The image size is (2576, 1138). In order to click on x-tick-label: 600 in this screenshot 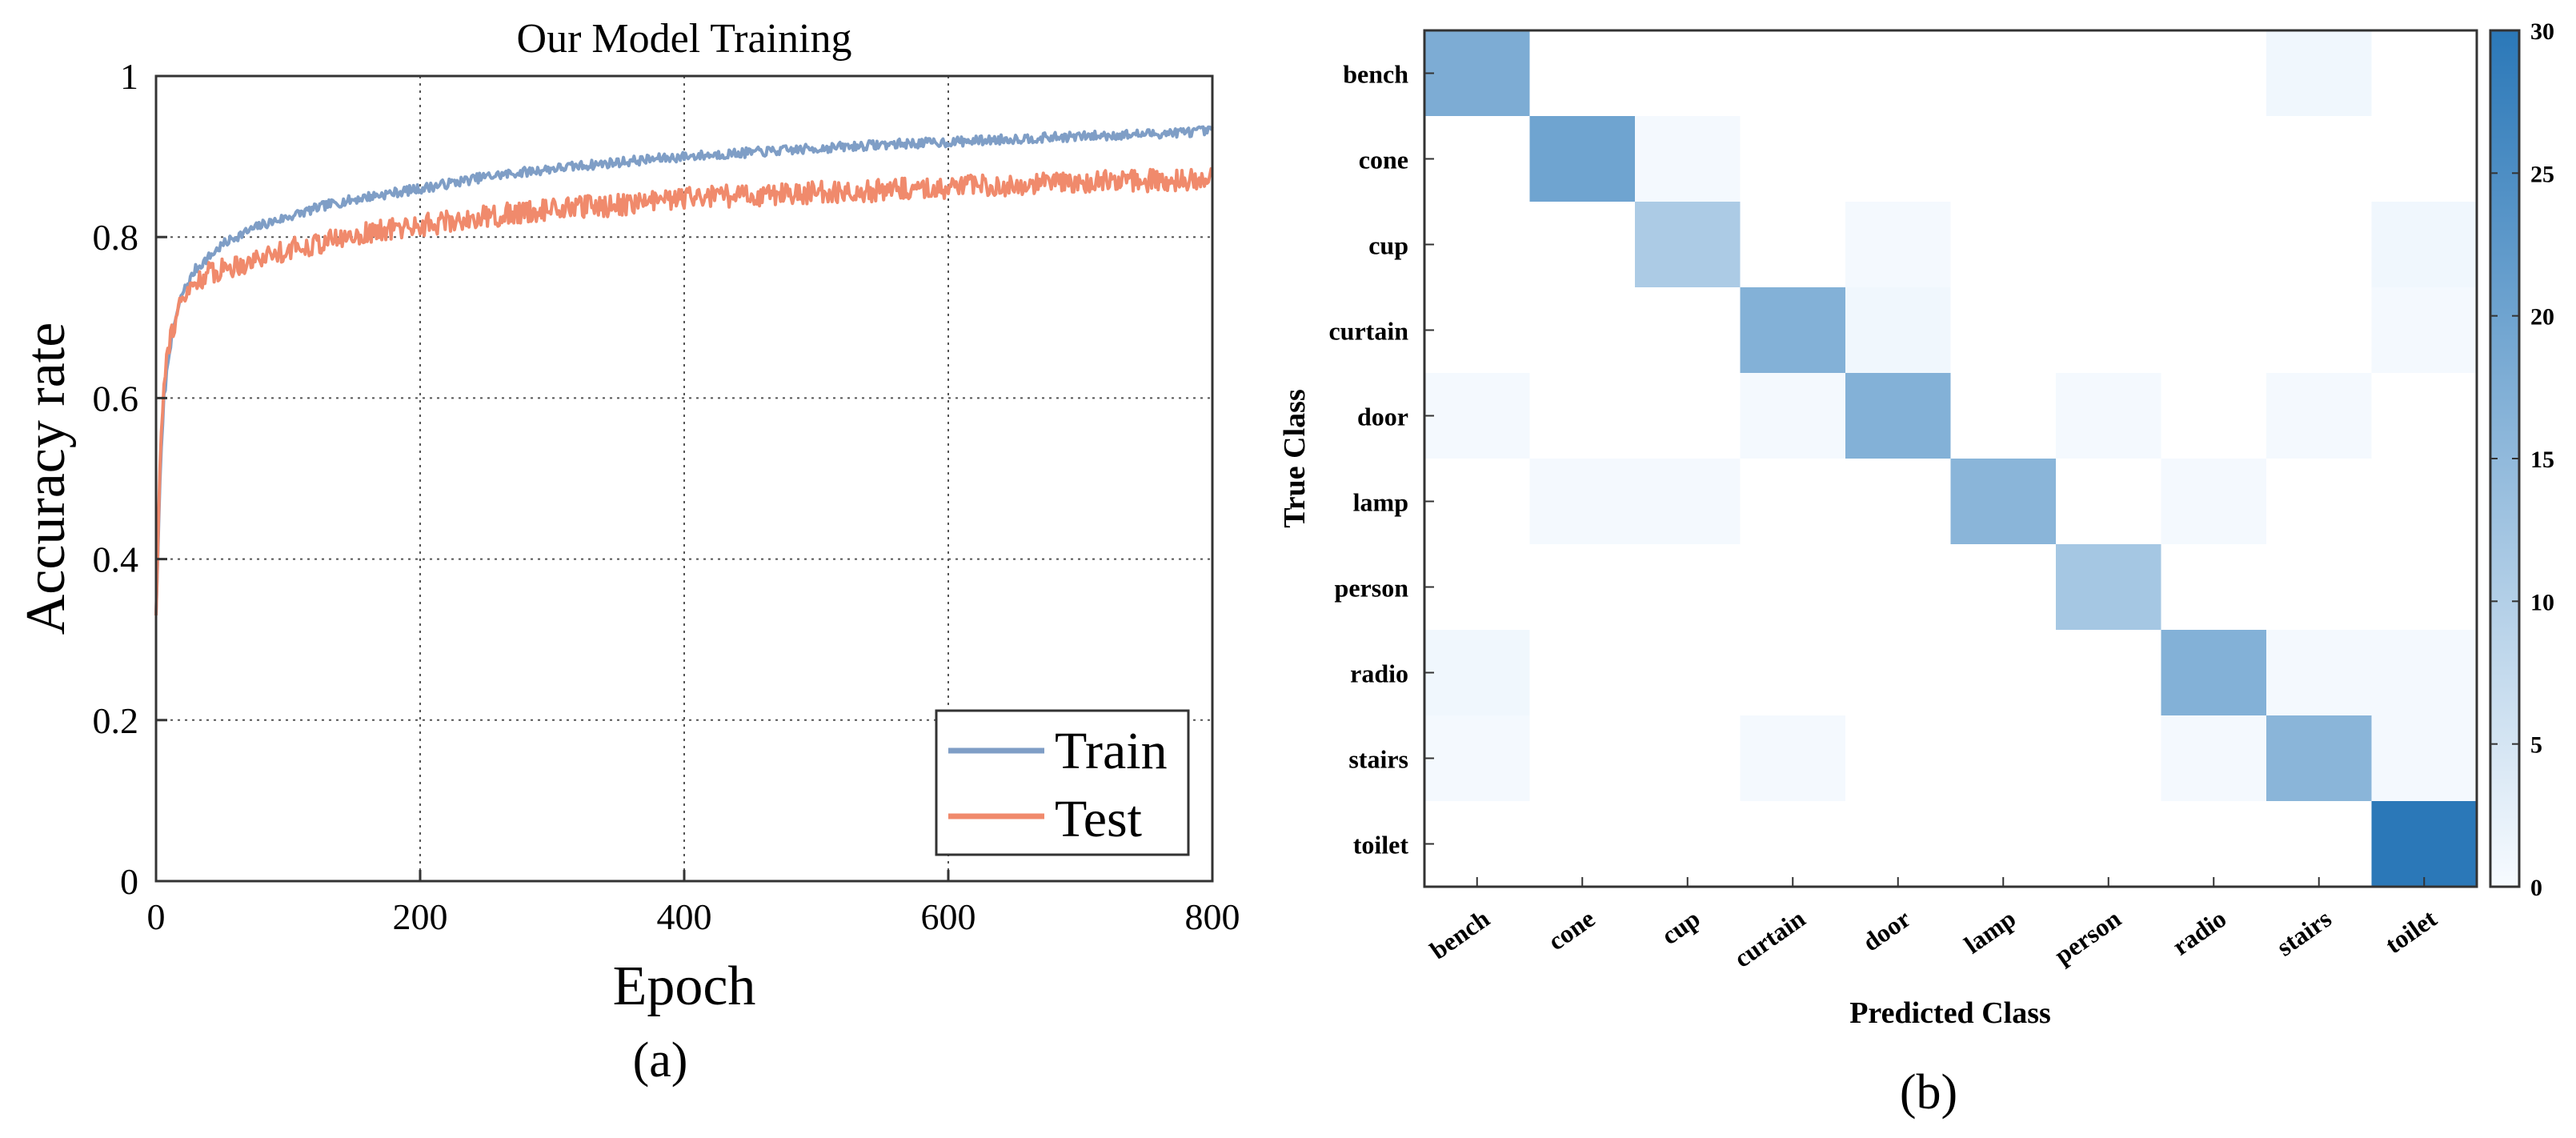, I will do `click(948, 916)`.